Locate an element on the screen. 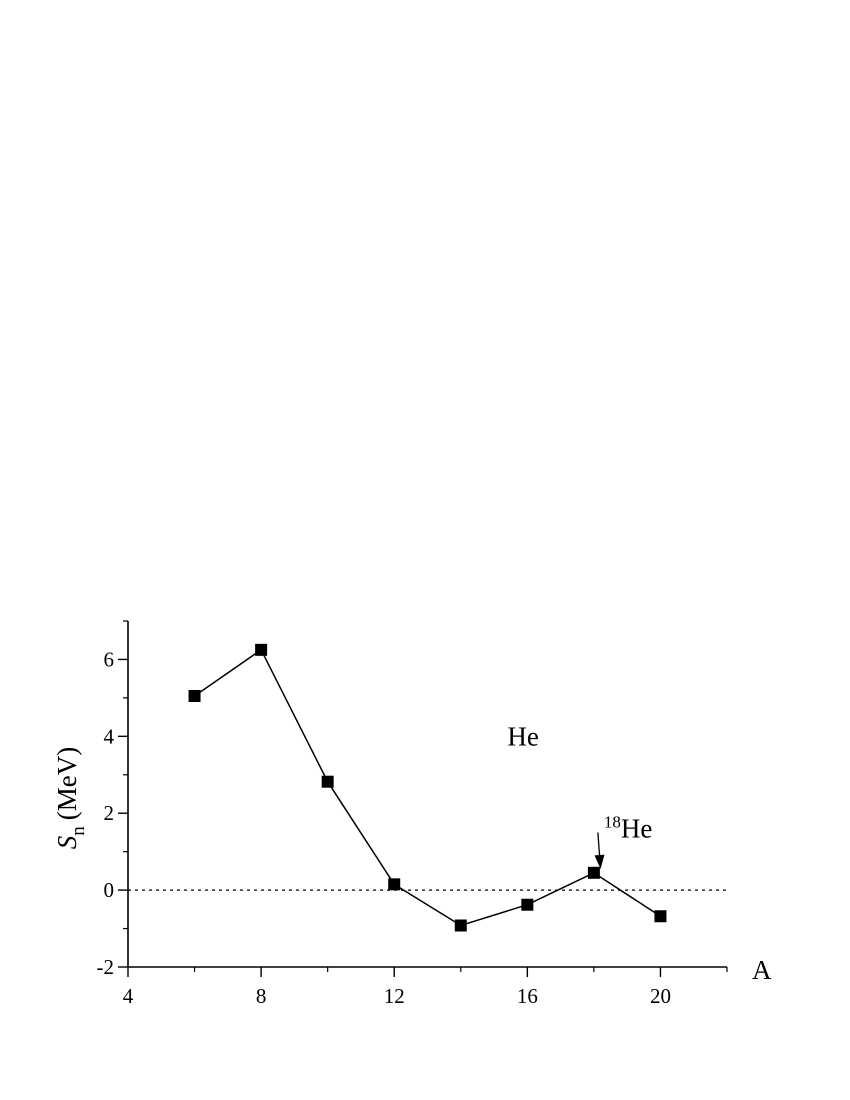 The image size is (850, 1100). data-series is located at coordinates (427, 787).